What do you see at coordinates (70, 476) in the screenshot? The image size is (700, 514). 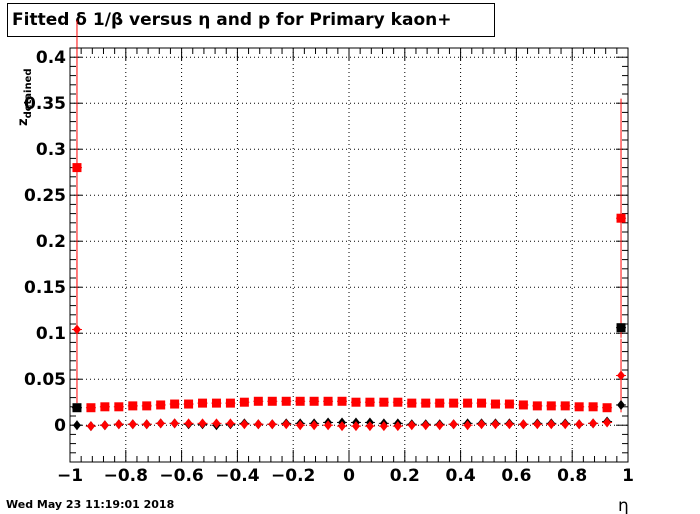 I see `x-tick-label: −1` at bounding box center [70, 476].